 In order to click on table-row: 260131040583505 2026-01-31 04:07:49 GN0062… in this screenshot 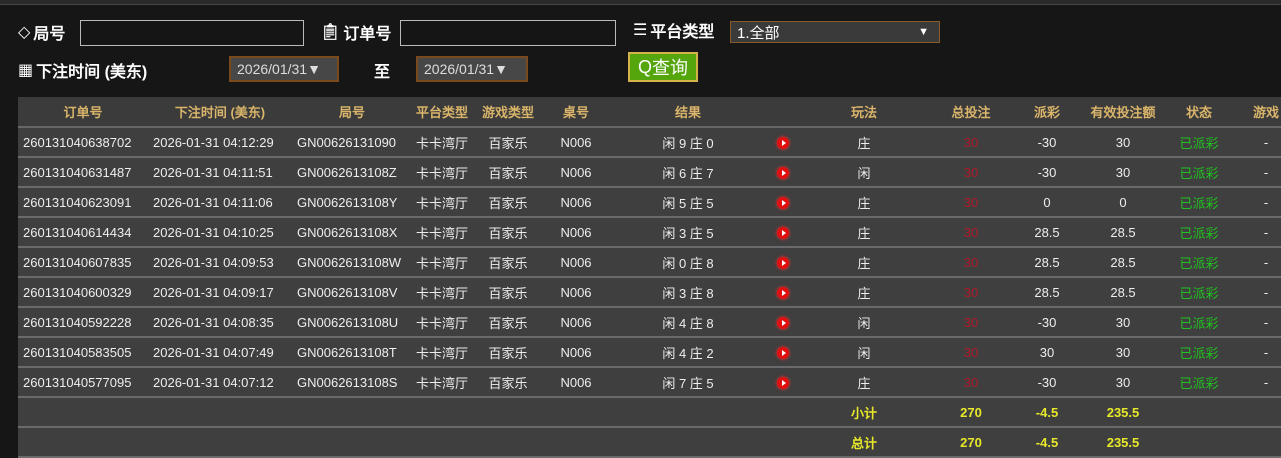, I will do `click(649, 352)`.